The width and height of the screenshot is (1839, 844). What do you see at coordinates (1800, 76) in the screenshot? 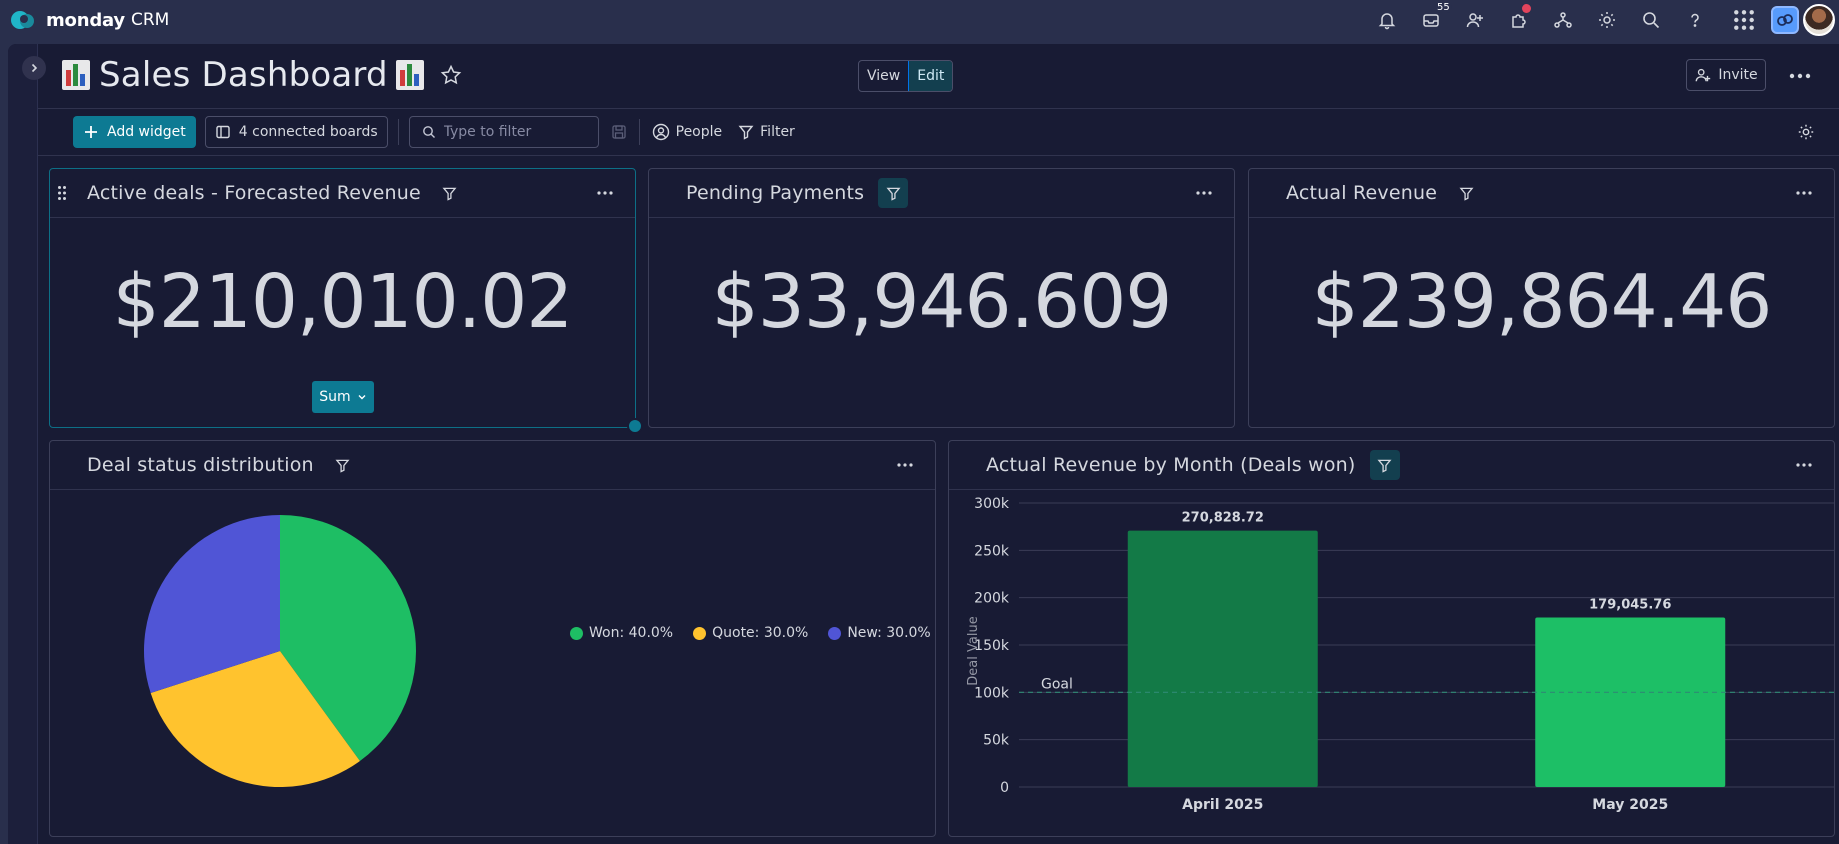
I see `dashboard-more-button` at bounding box center [1800, 76].